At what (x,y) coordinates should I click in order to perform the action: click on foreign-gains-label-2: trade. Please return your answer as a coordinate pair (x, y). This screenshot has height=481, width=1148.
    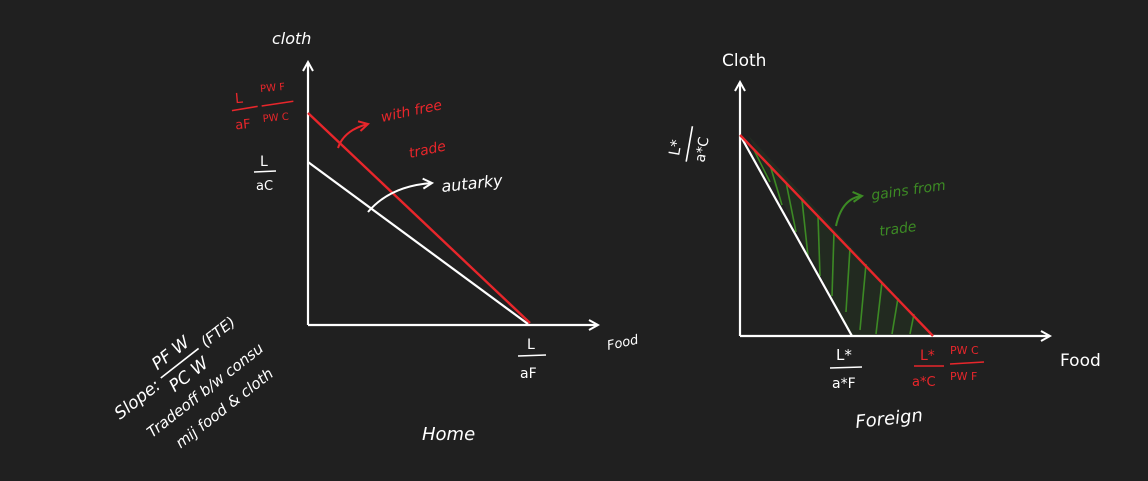
    Looking at the image, I should click on (897, 229).